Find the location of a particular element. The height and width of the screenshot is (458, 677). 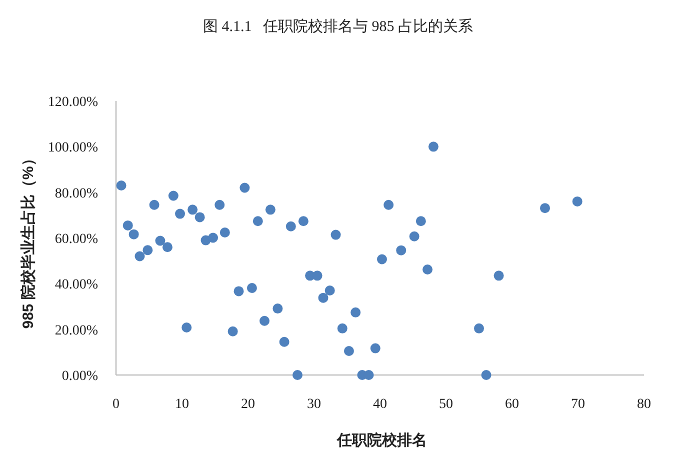

x-tick-label: 0 is located at coordinates (116, 404).